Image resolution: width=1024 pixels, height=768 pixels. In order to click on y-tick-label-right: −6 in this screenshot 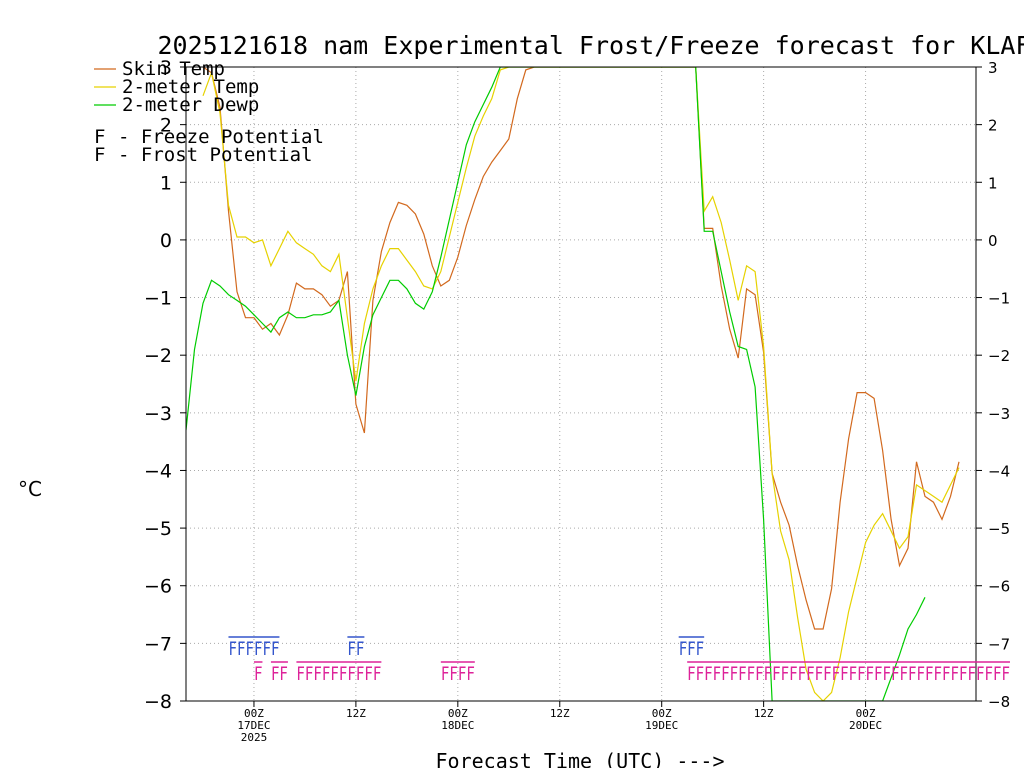, I will do `click(999, 587)`.